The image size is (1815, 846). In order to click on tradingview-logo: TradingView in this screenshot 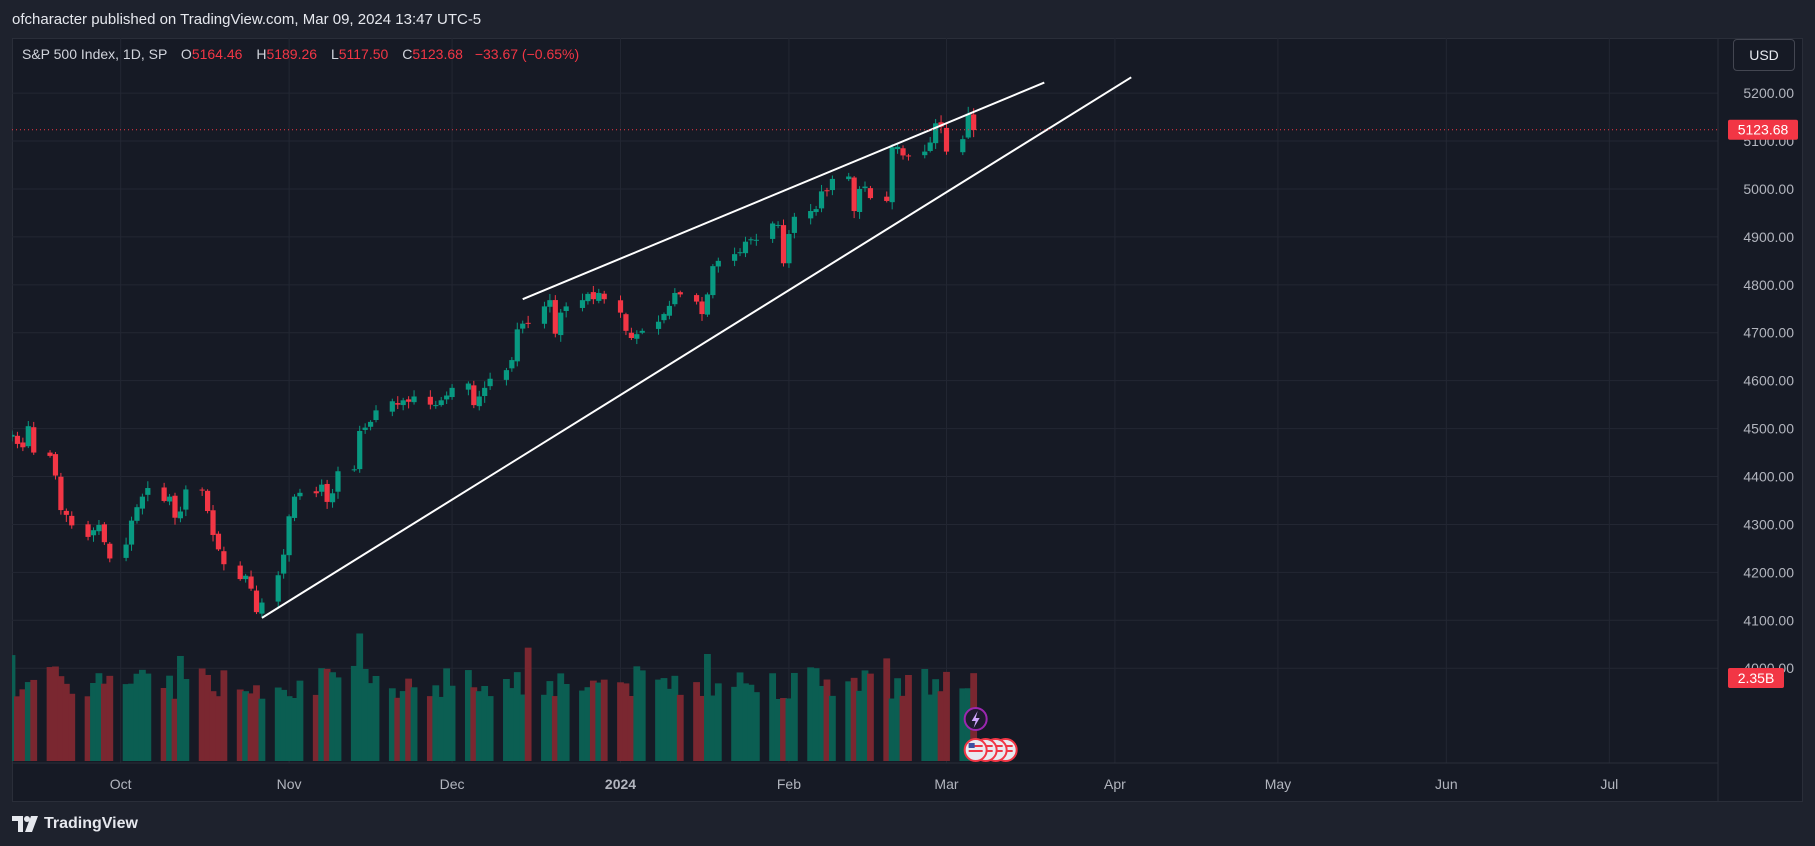, I will do `click(75, 824)`.